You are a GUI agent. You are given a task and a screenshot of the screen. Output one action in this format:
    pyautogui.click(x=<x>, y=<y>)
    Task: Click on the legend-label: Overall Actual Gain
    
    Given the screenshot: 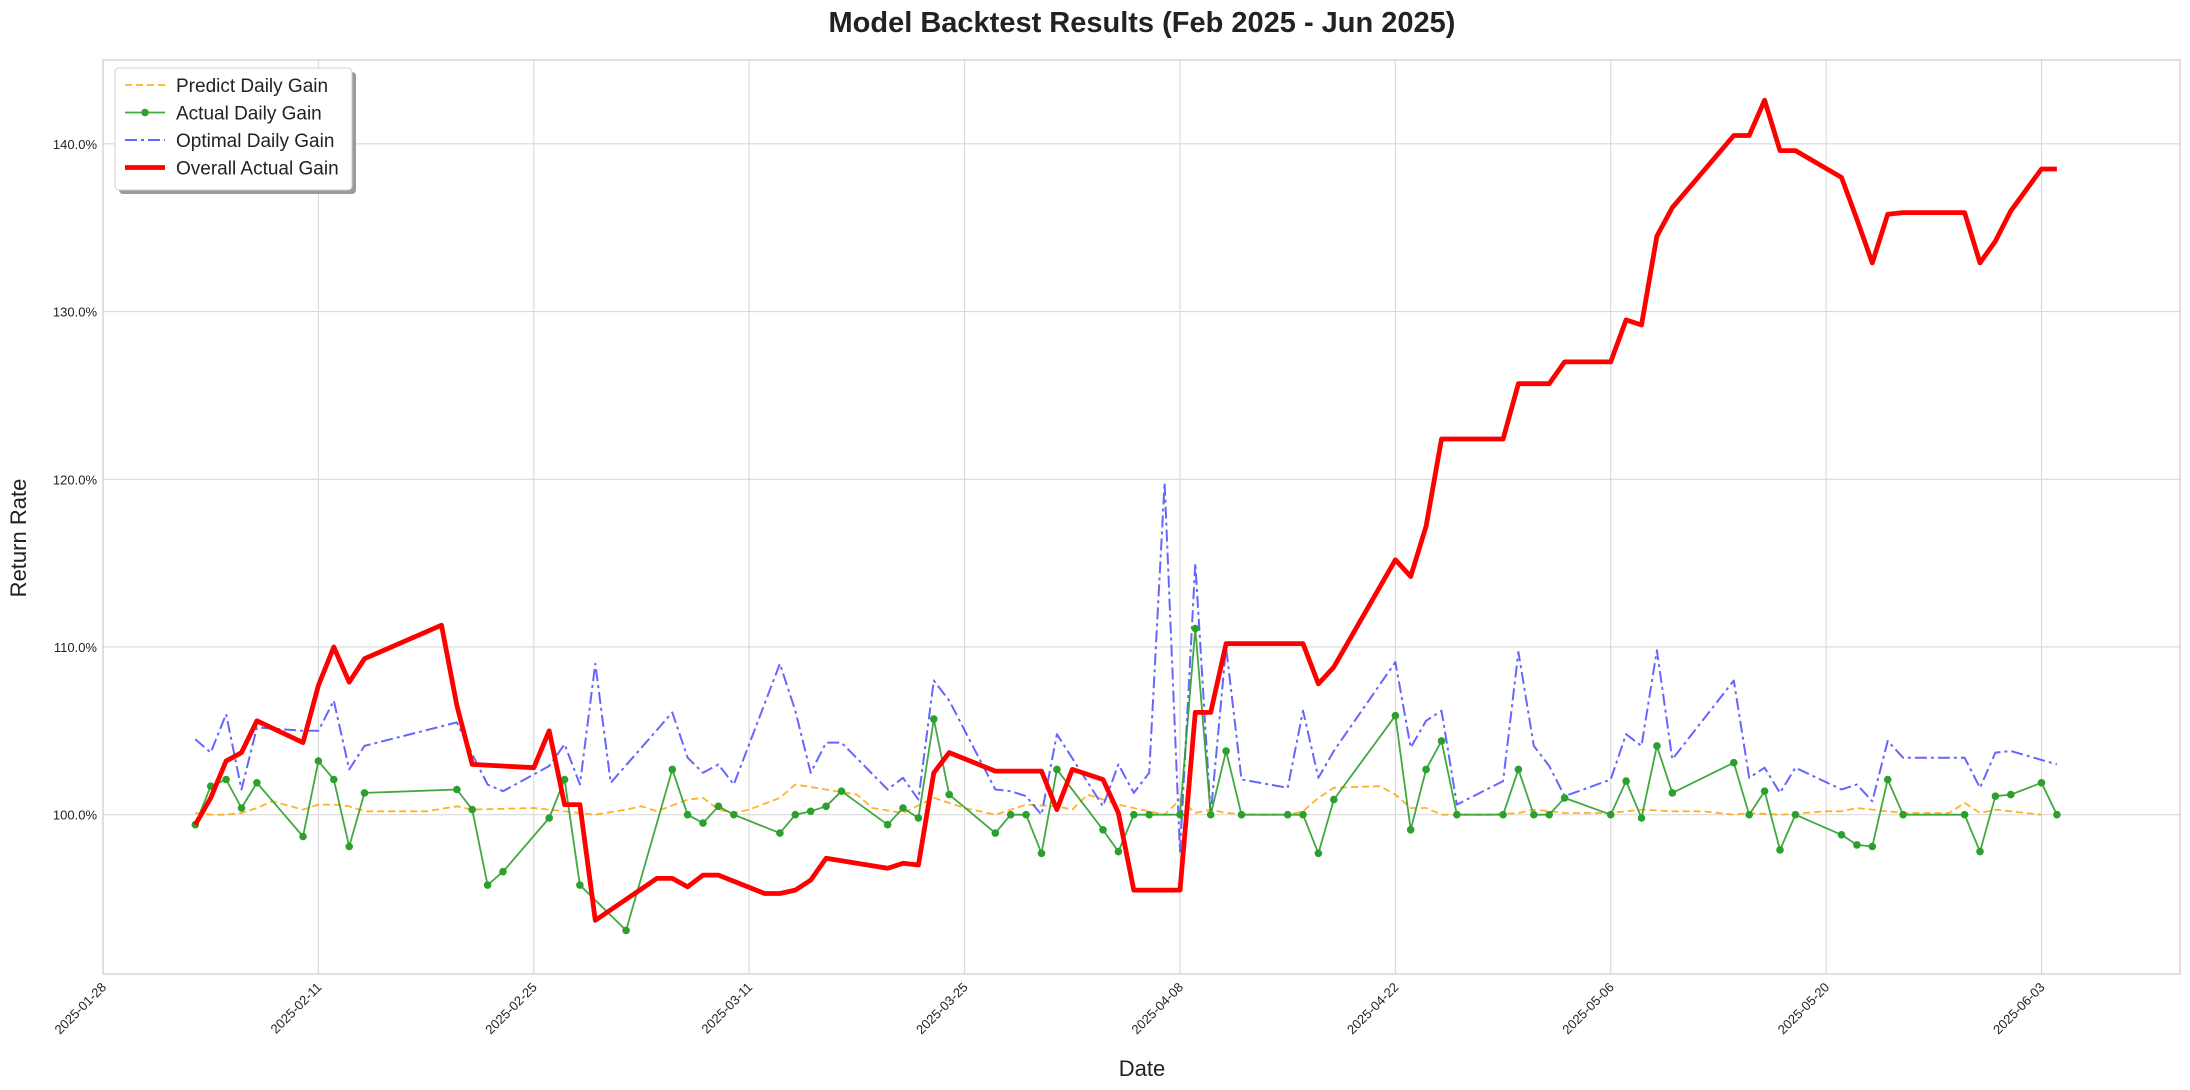 What is the action you would take?
    pyautogui.click(x=257, y=169)
    